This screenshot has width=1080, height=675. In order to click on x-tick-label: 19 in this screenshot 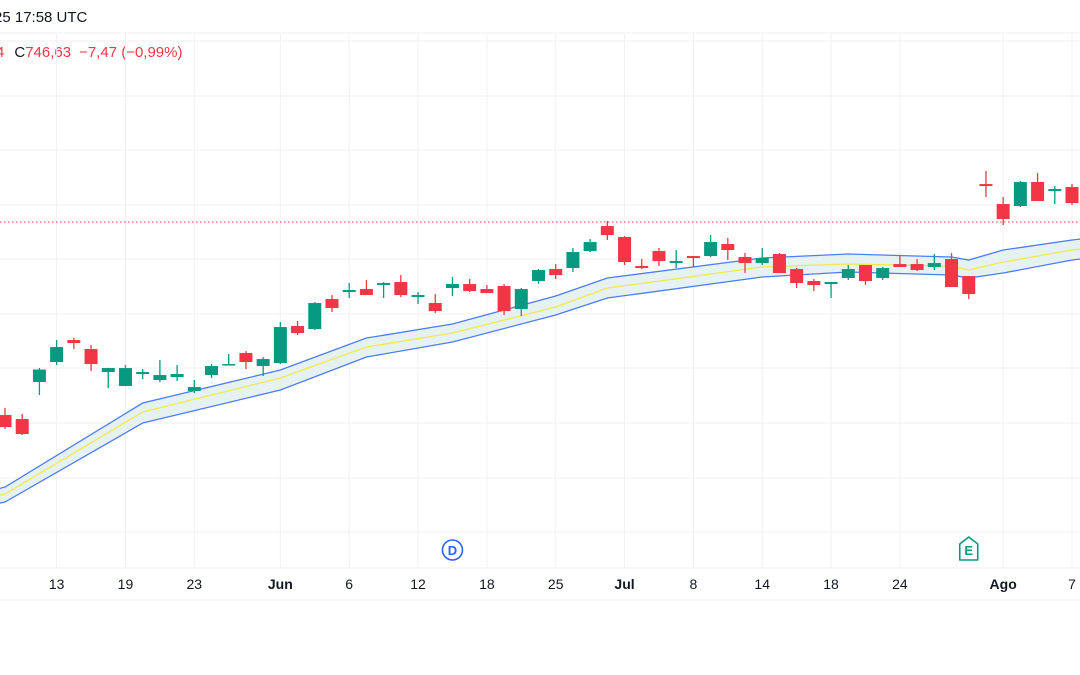, I will do `click(125, 584)`.